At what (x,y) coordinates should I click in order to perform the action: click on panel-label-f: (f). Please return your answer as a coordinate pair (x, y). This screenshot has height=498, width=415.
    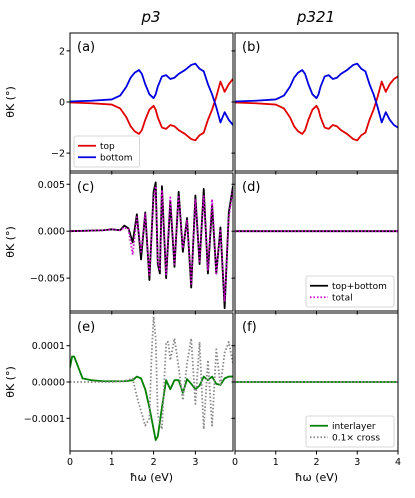
    Looking at the image, I should click on (249, 327).